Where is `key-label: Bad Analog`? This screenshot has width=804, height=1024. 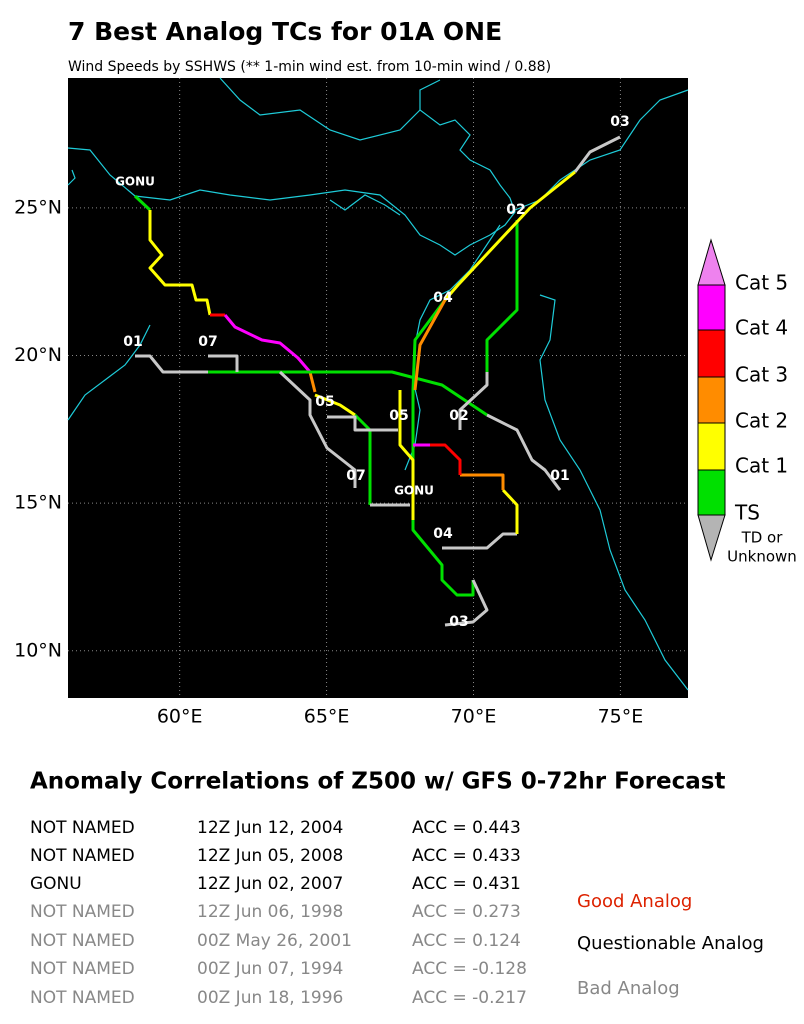
key-label: Bad Analog is located at coordinates (628, 988).